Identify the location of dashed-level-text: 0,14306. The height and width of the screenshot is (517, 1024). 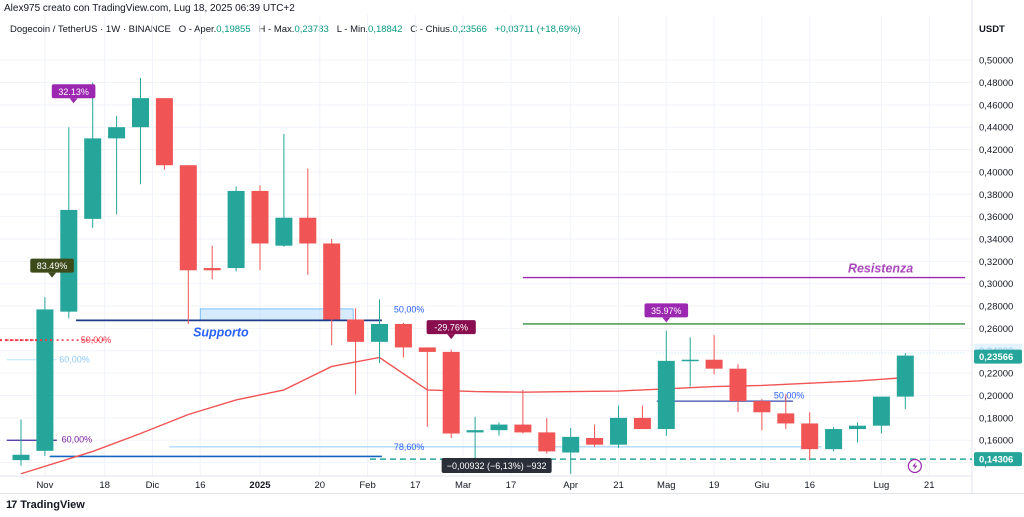
(996, 460).